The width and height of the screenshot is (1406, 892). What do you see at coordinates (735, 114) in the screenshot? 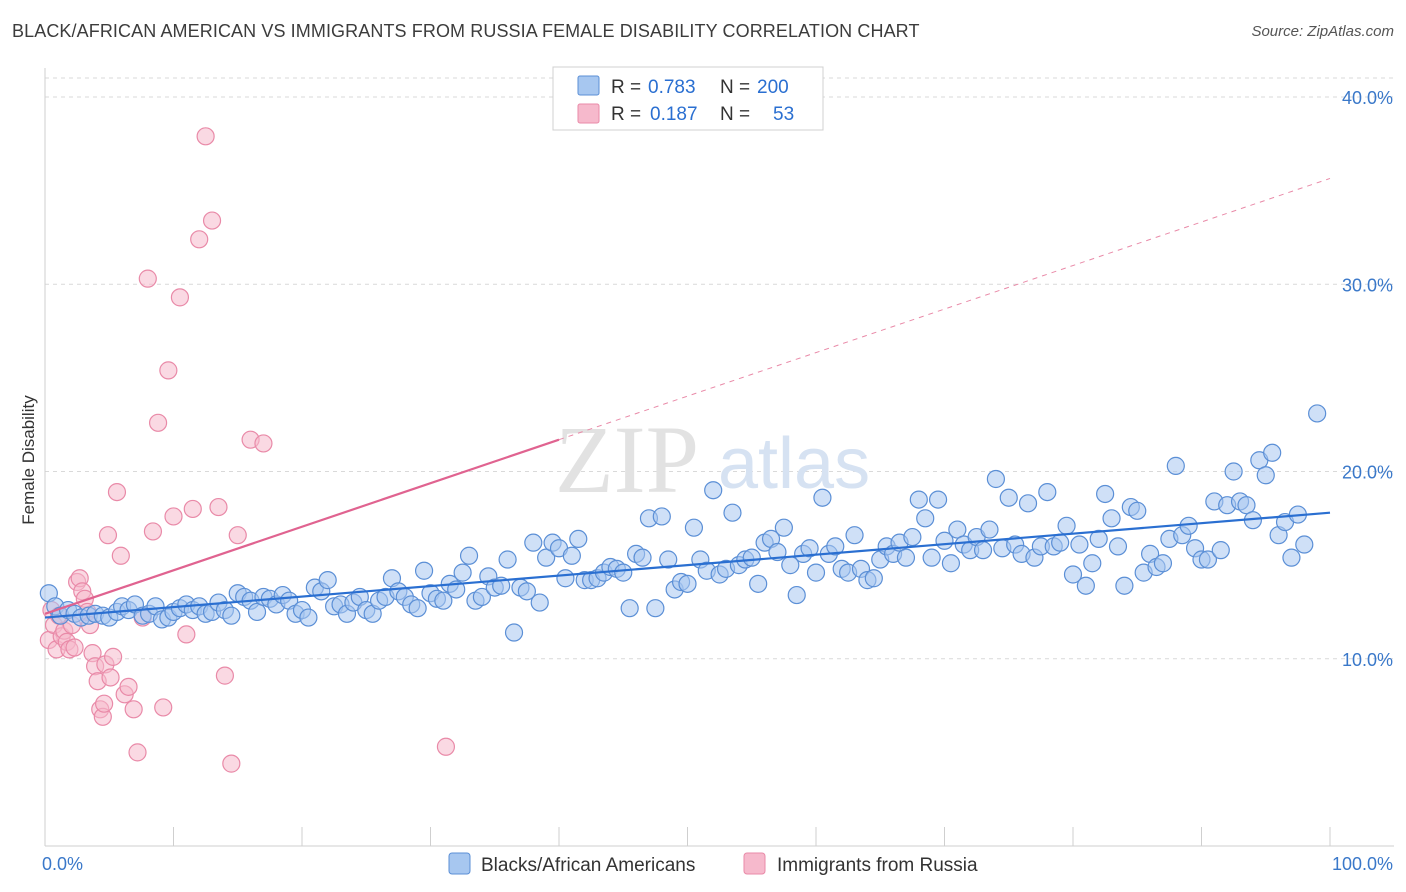
I see `legend-n-label-2: N =` at bounding box center [735, 114].